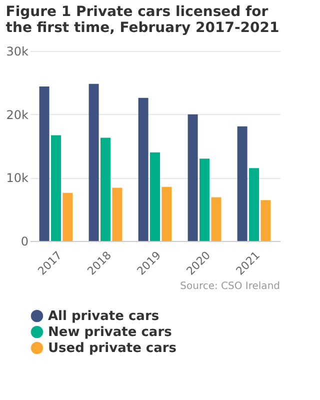 The width and height of the screenshot is (320, 400). I want to click on y-tick-label: 30k, so click(17, 51).